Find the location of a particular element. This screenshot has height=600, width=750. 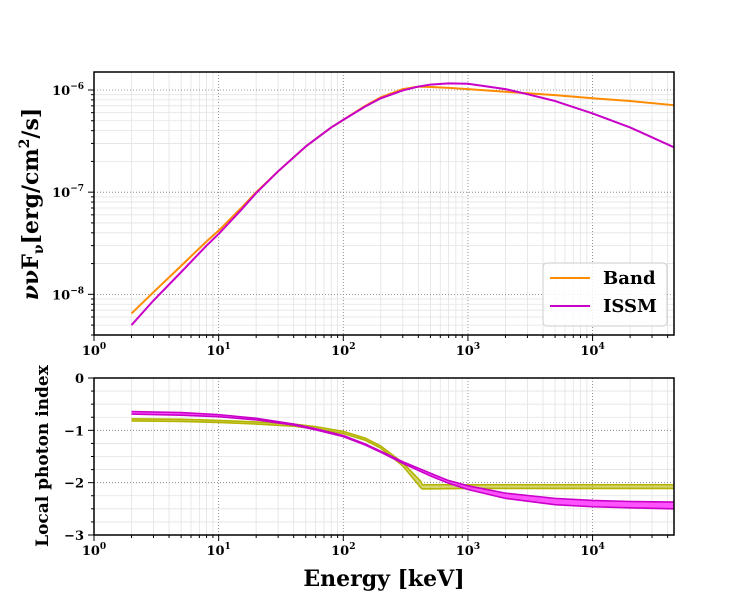

bottom-upper-issm-line is located at coordinates (403, 456).